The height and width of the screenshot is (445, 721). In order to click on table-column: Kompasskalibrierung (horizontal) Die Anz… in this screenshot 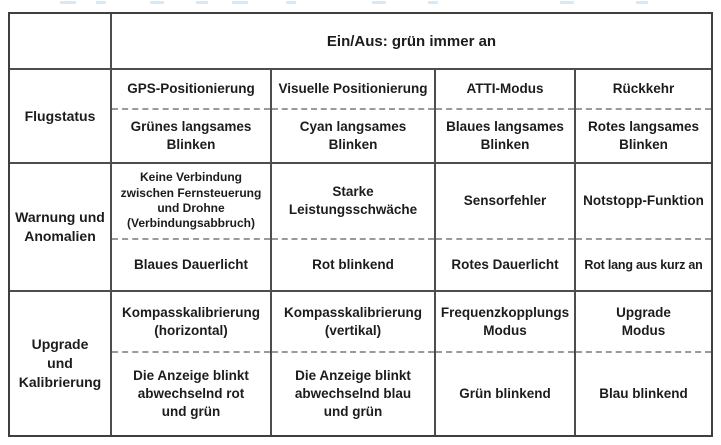, I will do `click(190, 363)`.